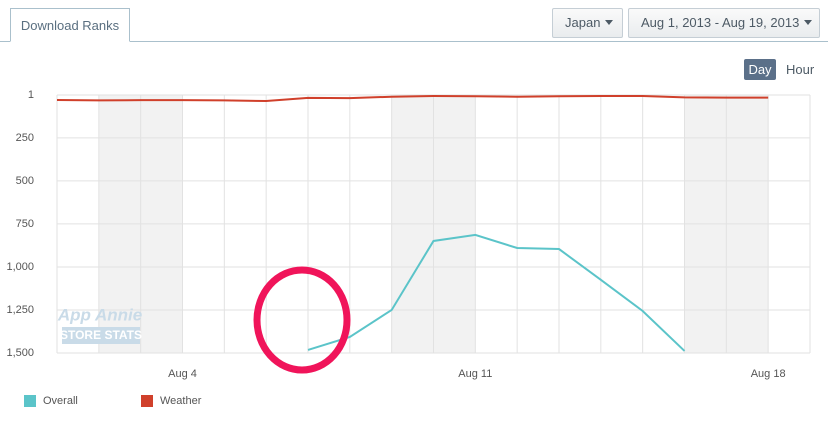  What do you see at coordinates (760, 69) in the screenshot?
I see `day-button: Day` at bounding box center [760, 69].